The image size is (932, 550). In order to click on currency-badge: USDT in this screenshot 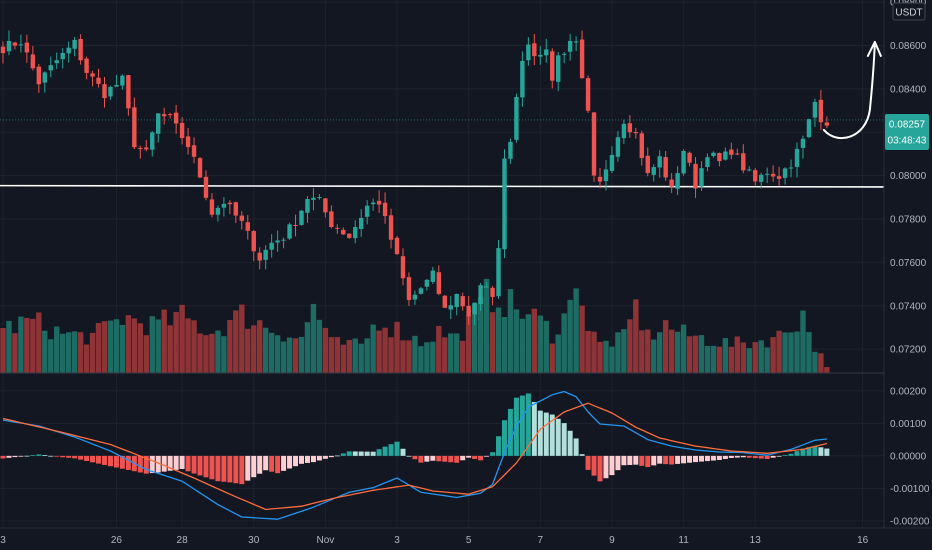, I will do `click(909, 11)`.